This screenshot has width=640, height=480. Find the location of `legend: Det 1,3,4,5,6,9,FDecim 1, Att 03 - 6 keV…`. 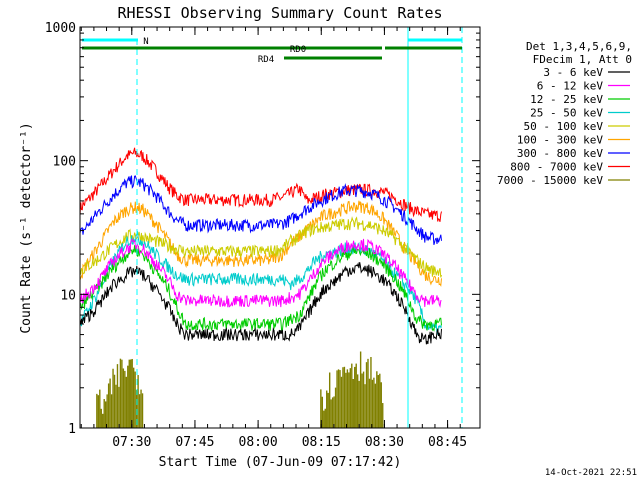

legend: Det 1,3,4,5,6,9,FDecim 1, Att 03 - 6 keV… is located at coordinates (564, 113).